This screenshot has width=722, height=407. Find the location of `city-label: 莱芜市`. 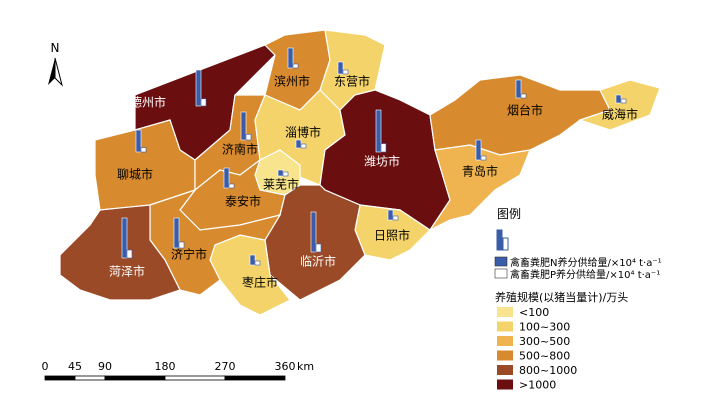

city-label: 莱芜市 is located at coordinates (281, 184).